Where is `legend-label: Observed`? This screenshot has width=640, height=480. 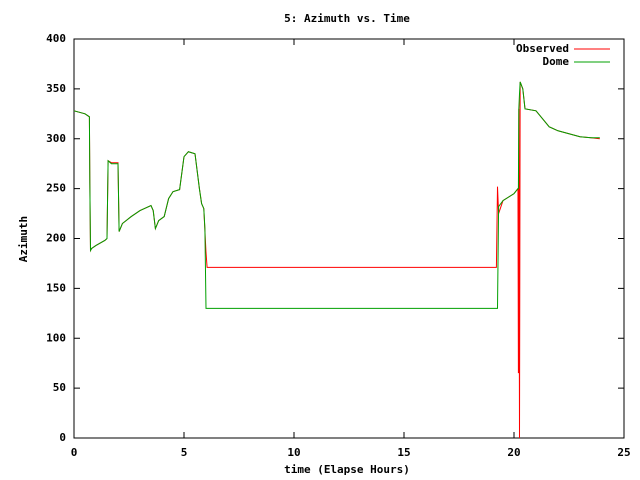
legend-label: Observed is located at coordinates (542, 48).